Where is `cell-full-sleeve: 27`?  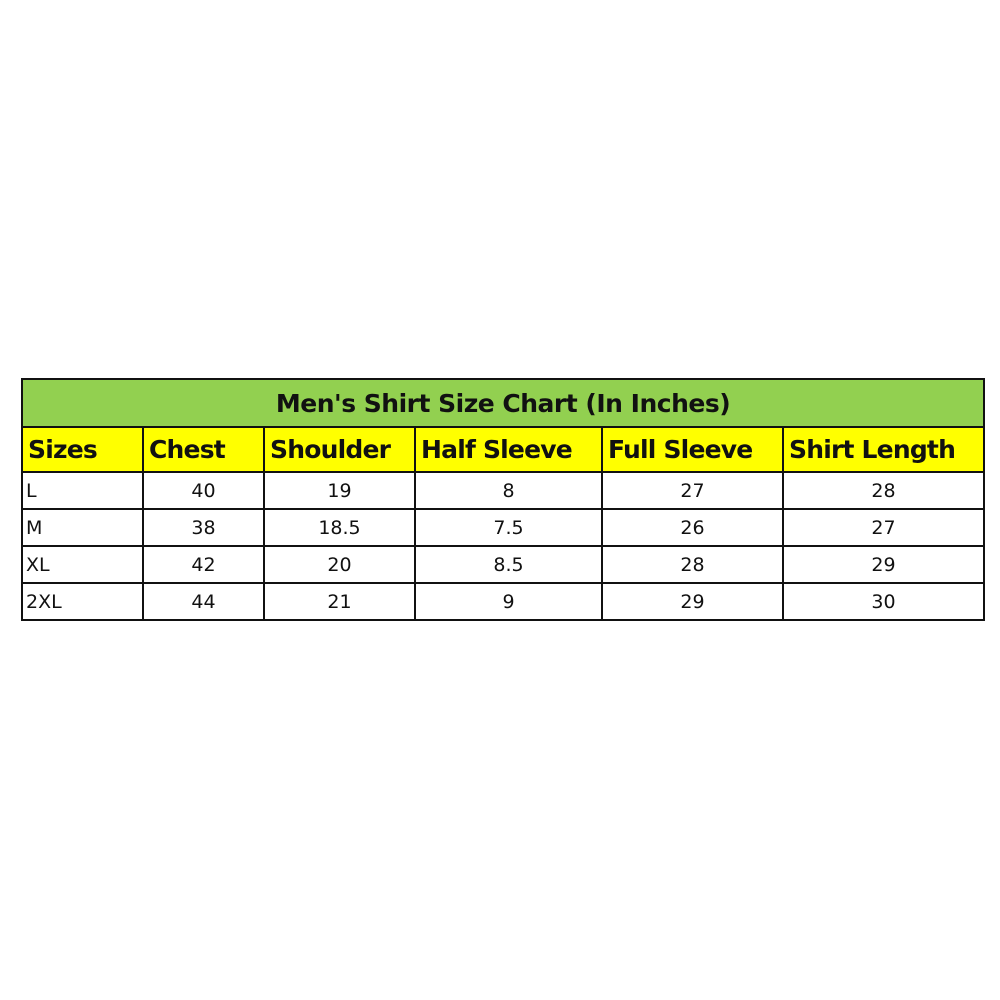 cell-full-sleeve: 27 is located at coordinates (692, 490).